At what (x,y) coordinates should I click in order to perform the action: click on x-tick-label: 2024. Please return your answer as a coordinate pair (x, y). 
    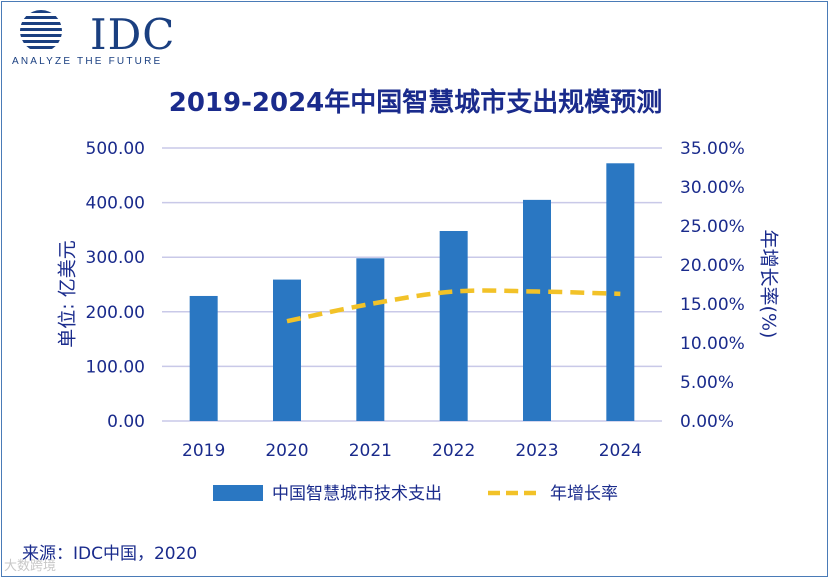
    Looking at the image, I should click on (620, 451).